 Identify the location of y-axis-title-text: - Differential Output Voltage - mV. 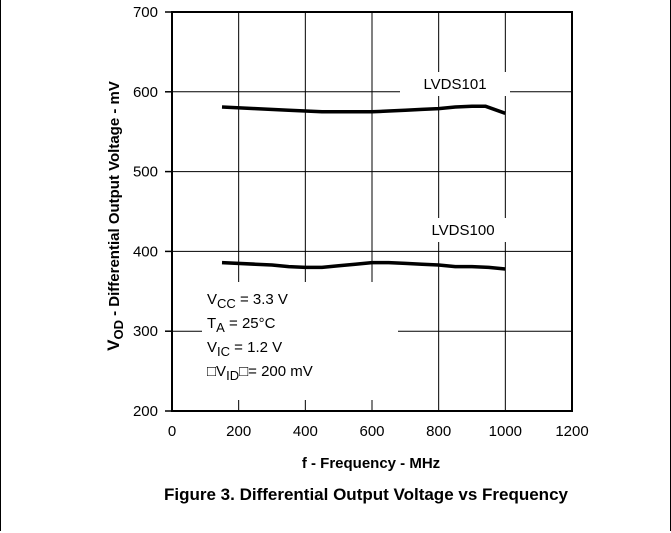
(114, 200).